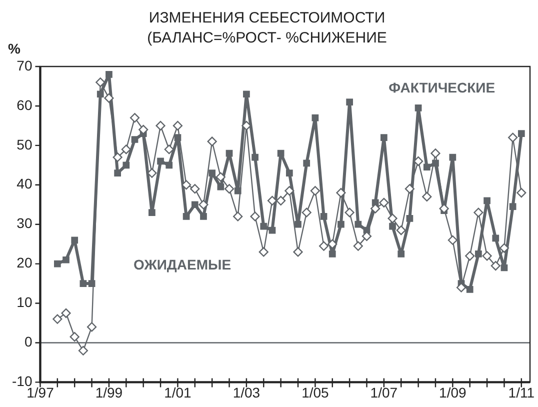 This screenshot has height=407, width=538. Describe the element at coordinates (14, 48) in the screenshot. I see `y-axis-title: %` at that location.